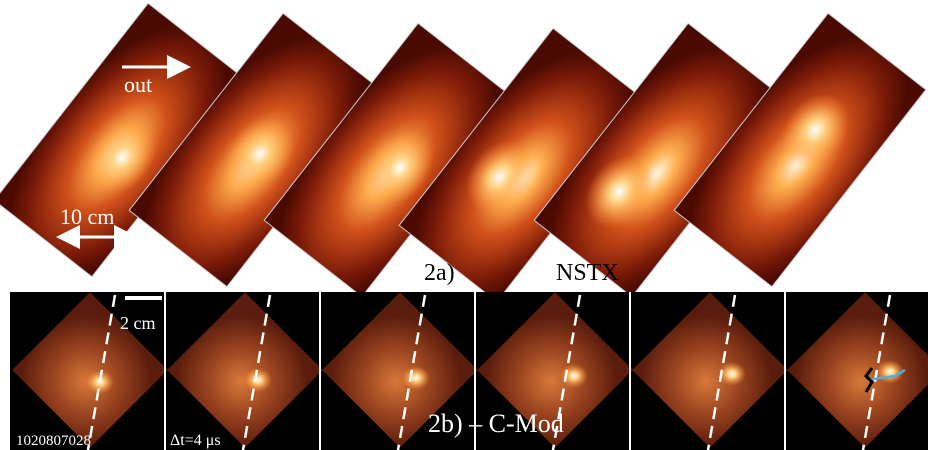  What do you see at coordinates (195, 440) in the screenshot?
I see `time-label: Δt=4 μs` at bounding box center [195, 440].